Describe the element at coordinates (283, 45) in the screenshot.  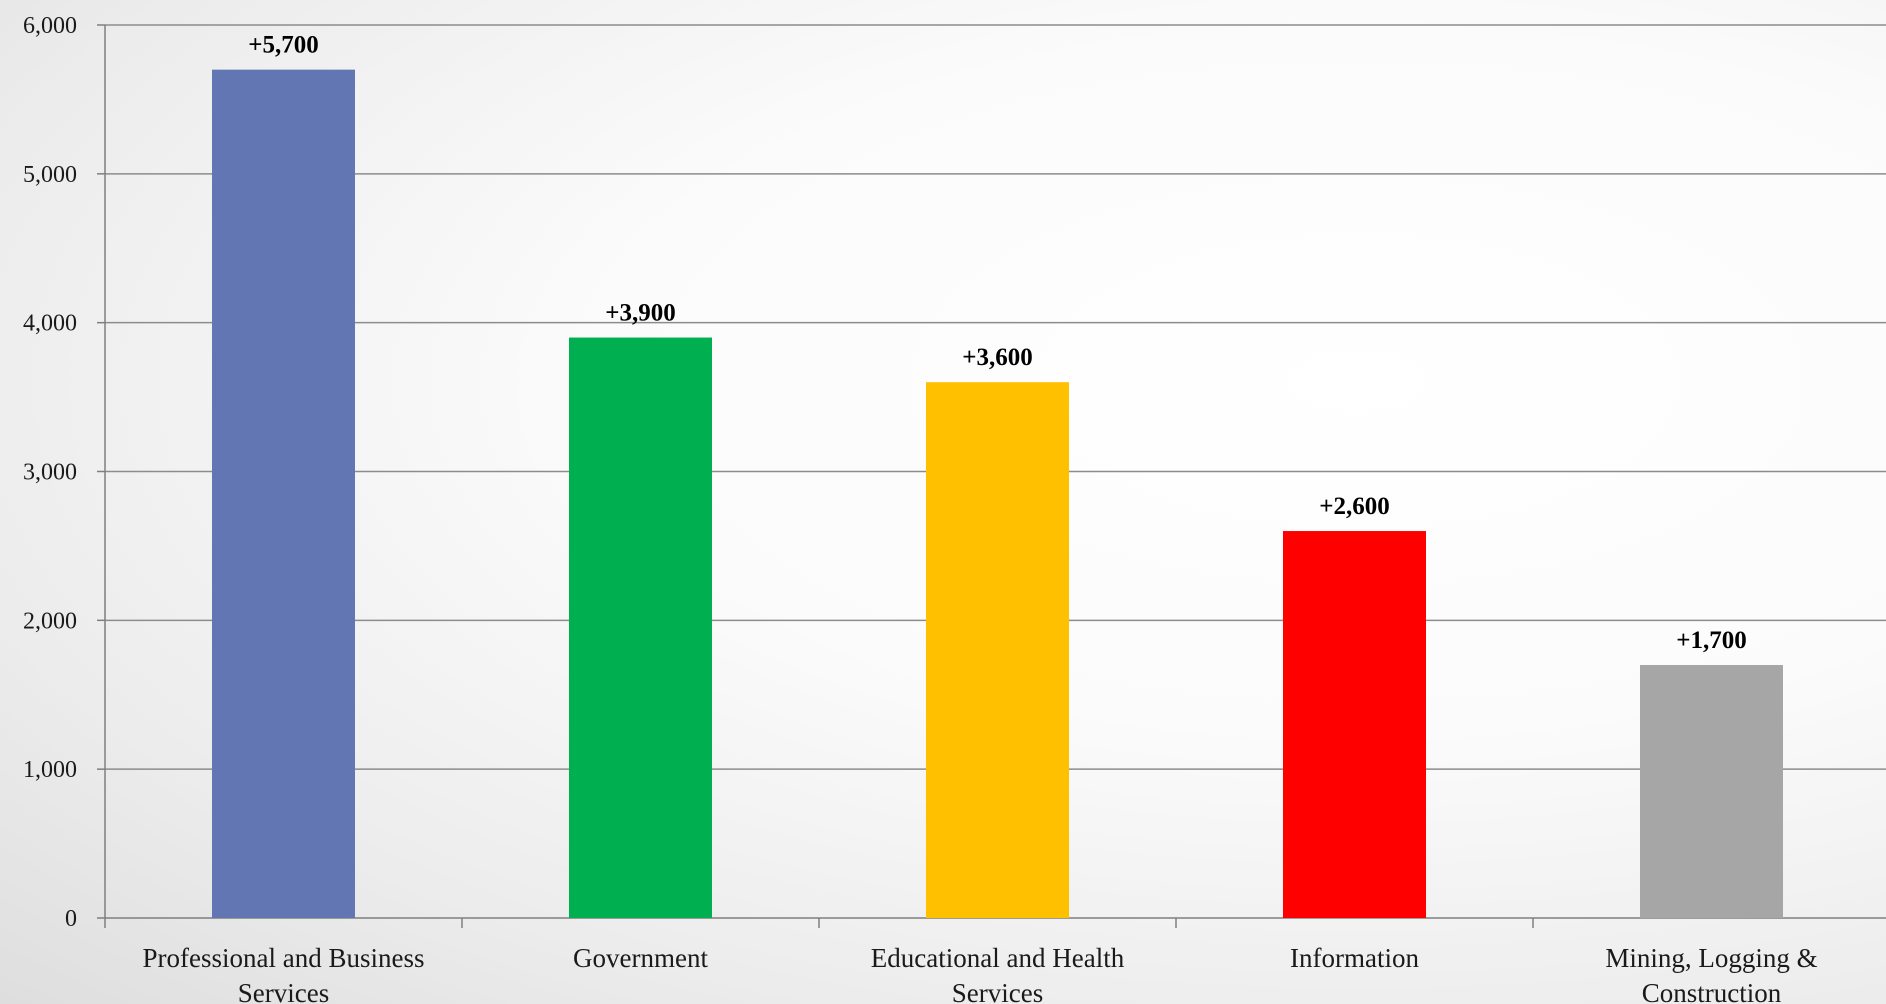
I see `bar-data-label: +5,700` at that location.